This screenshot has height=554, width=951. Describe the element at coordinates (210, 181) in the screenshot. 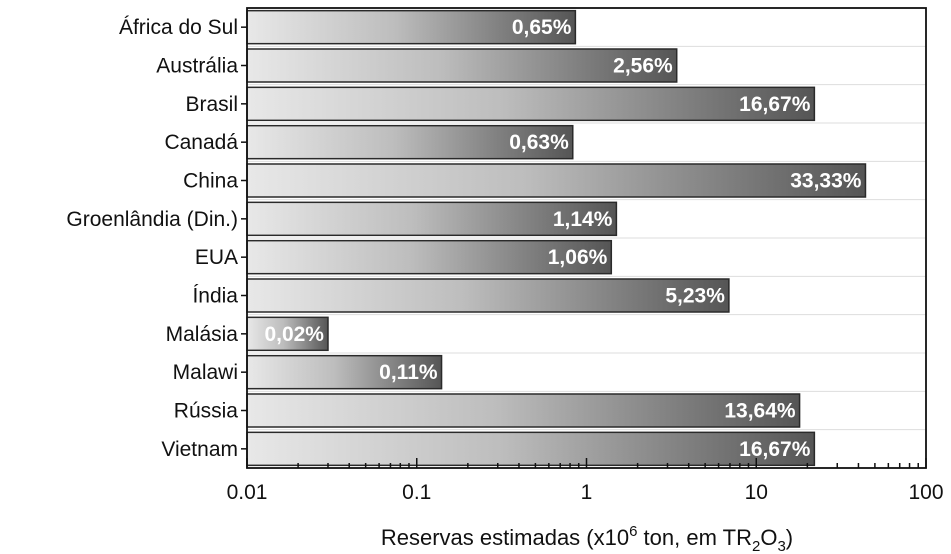

I see `category-label: China` at that location.